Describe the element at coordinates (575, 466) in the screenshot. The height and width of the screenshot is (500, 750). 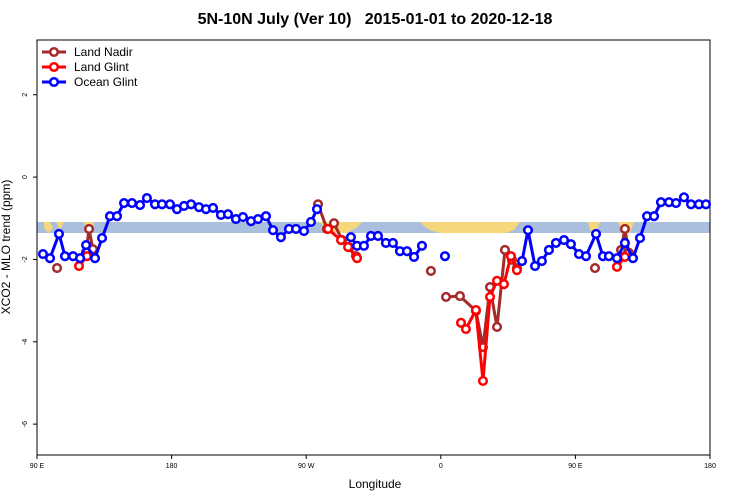
I see `x-tick-label: 90 E` at that location.